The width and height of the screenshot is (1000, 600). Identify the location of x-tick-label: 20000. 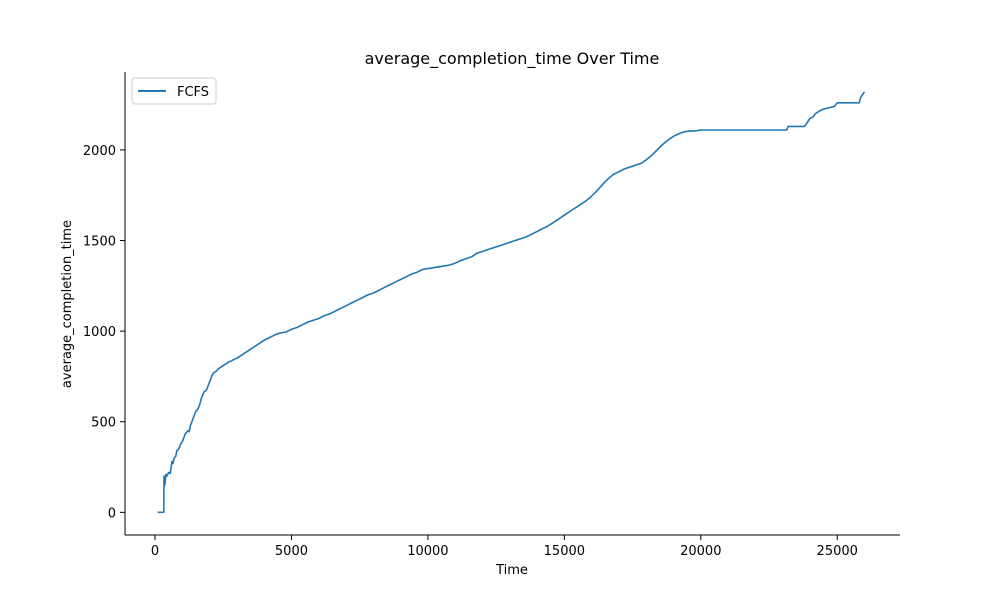
(700, 551).